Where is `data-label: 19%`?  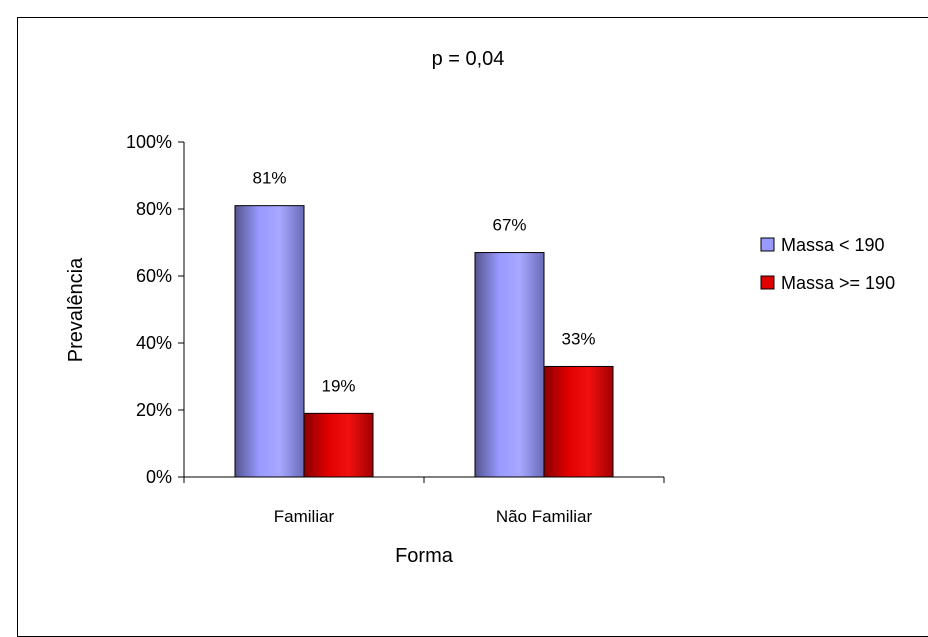 data-label: 19% is located at coordinates (338, 385).